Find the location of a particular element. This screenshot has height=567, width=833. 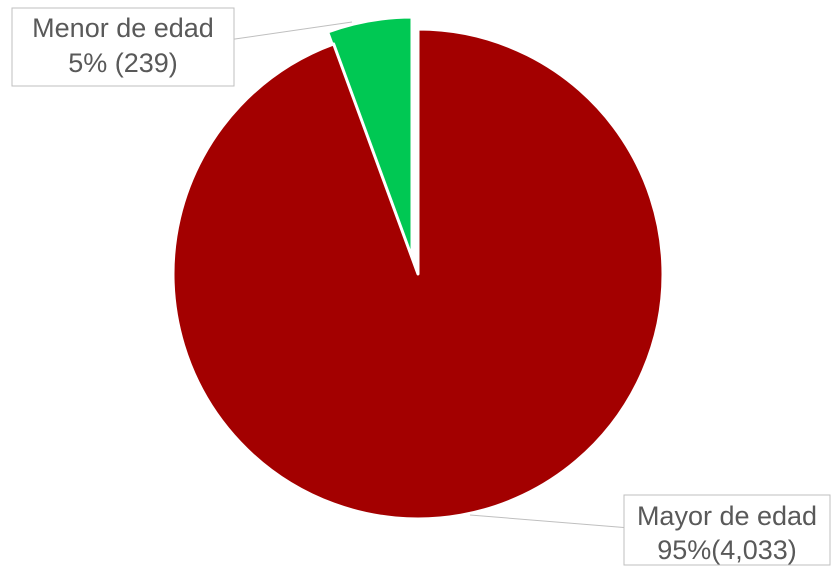

leader-line-menor is located at coordinates (290, 31).